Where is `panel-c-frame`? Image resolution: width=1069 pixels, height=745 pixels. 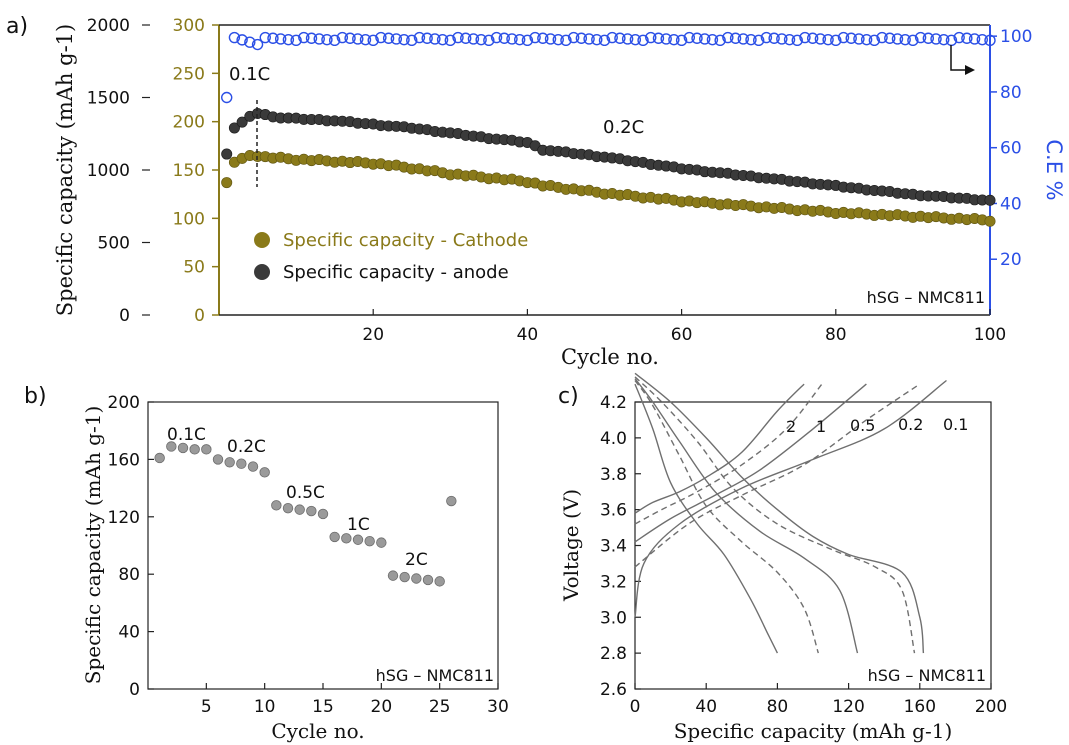 panel-c-frame is located at coordinates (813, 545).